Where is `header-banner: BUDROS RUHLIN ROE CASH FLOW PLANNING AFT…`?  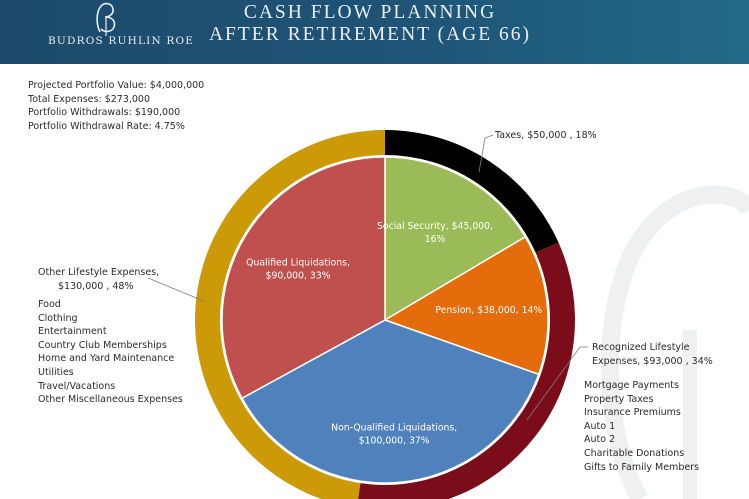
header-banner: BUDROS RUHLIN ROE CASH FLOW PLANNING AFT… is located at coordinates (374, 32).